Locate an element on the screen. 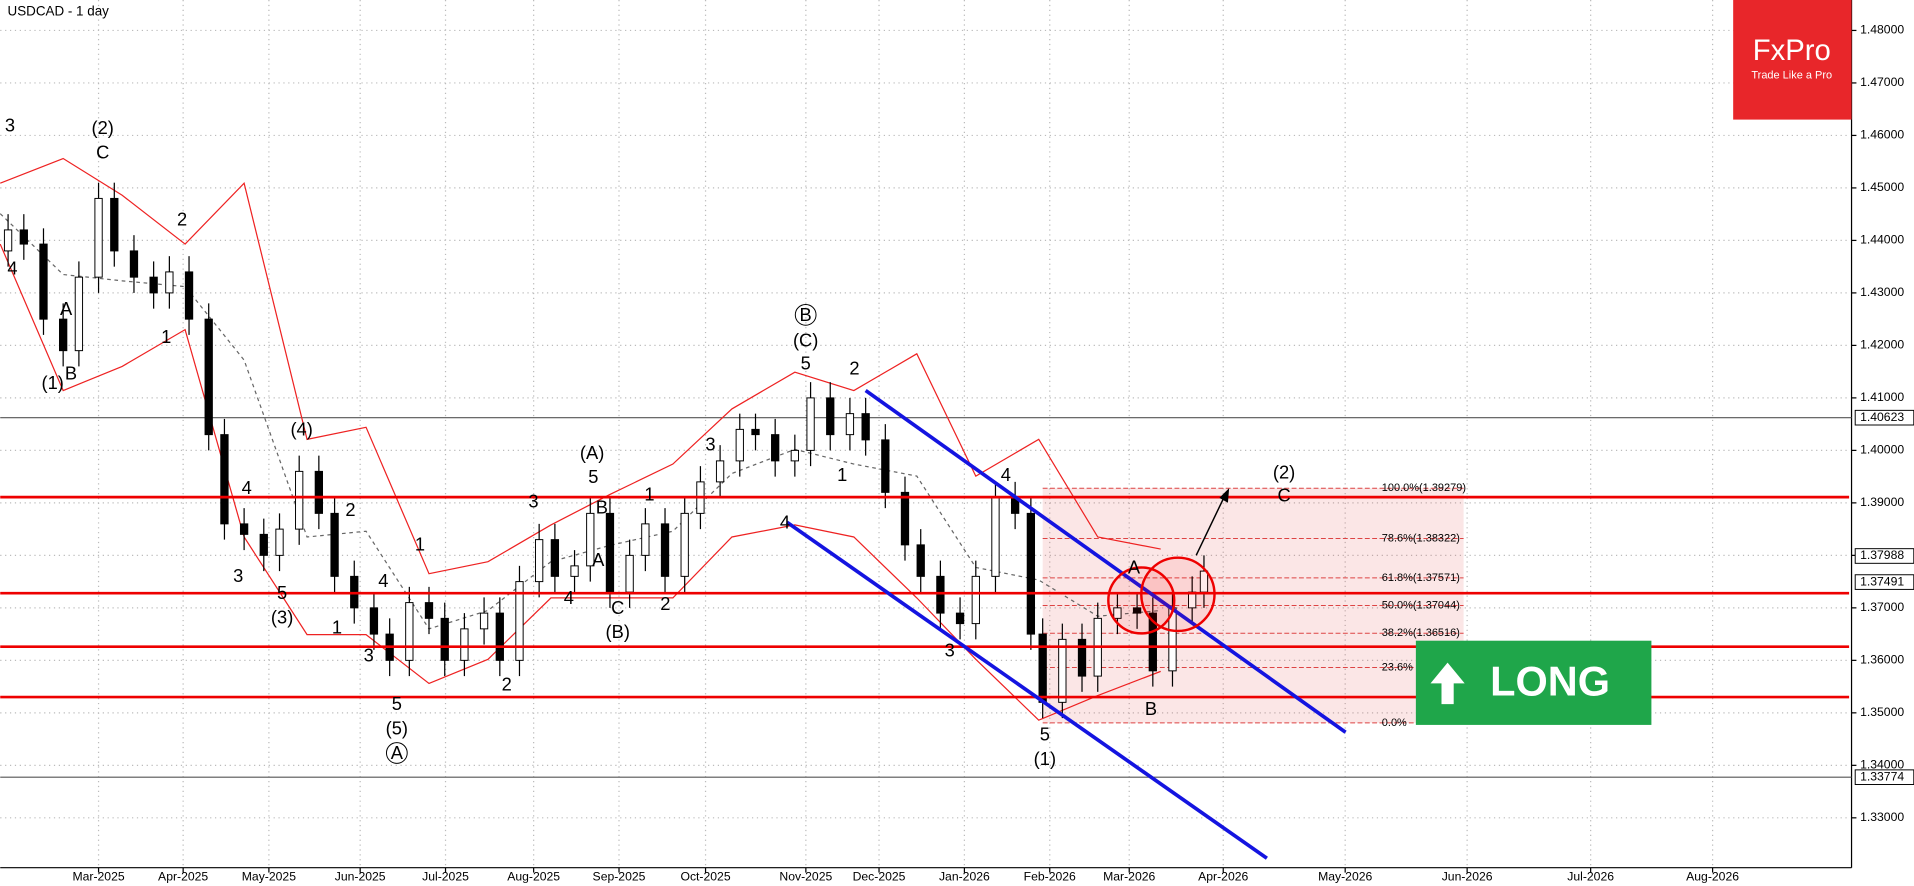  wave-label: (A) is located at coordinates (592, 452).